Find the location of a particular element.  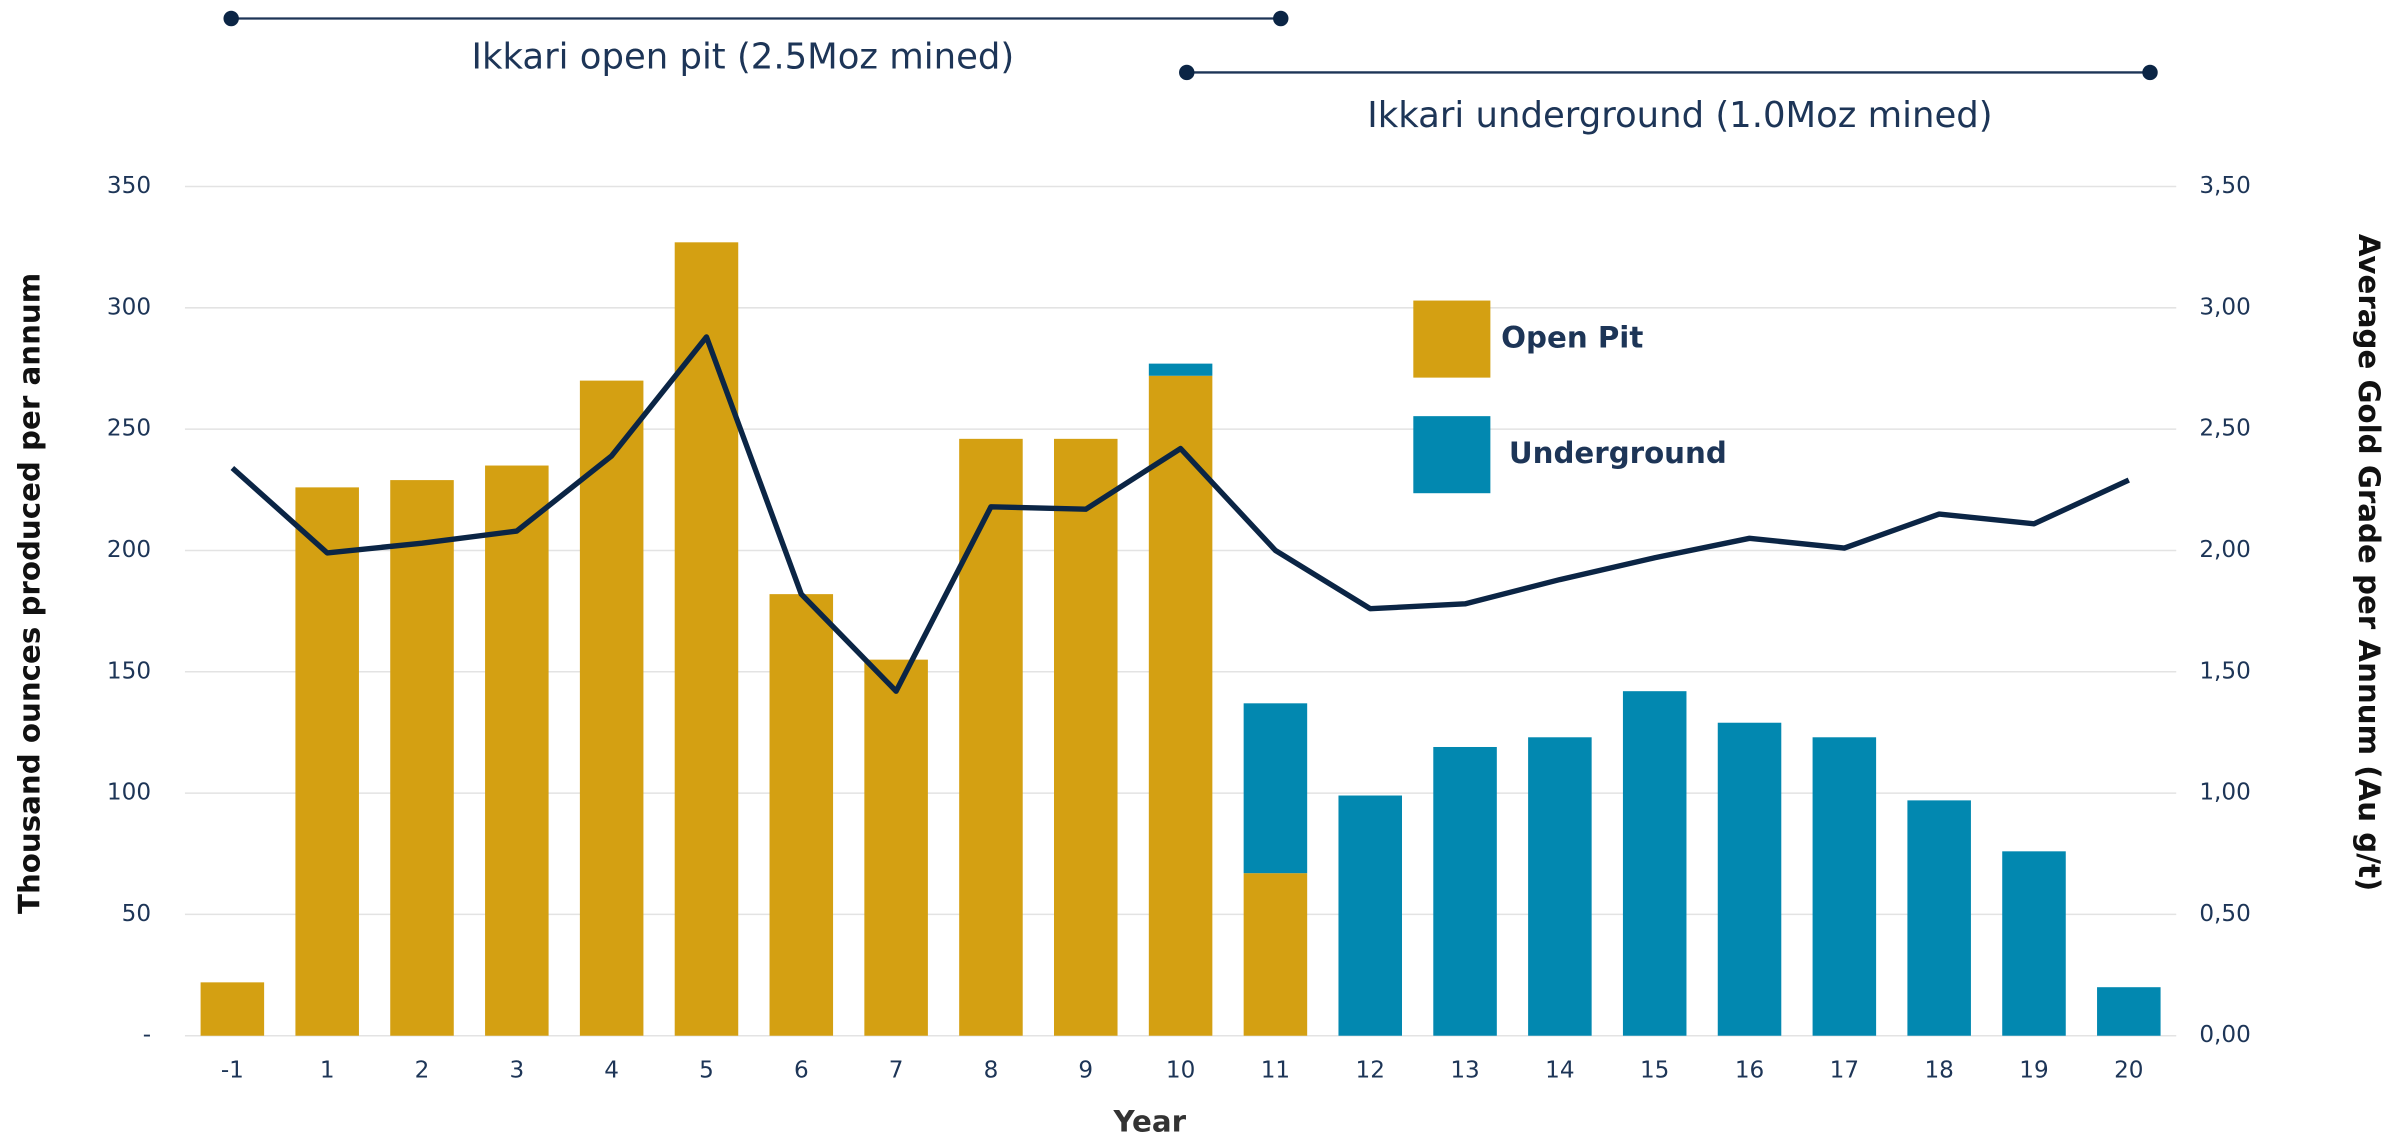

y2-axis-label: Average Gold Grade per Annum (Au g/t) is located at coordinates (2369, 563).